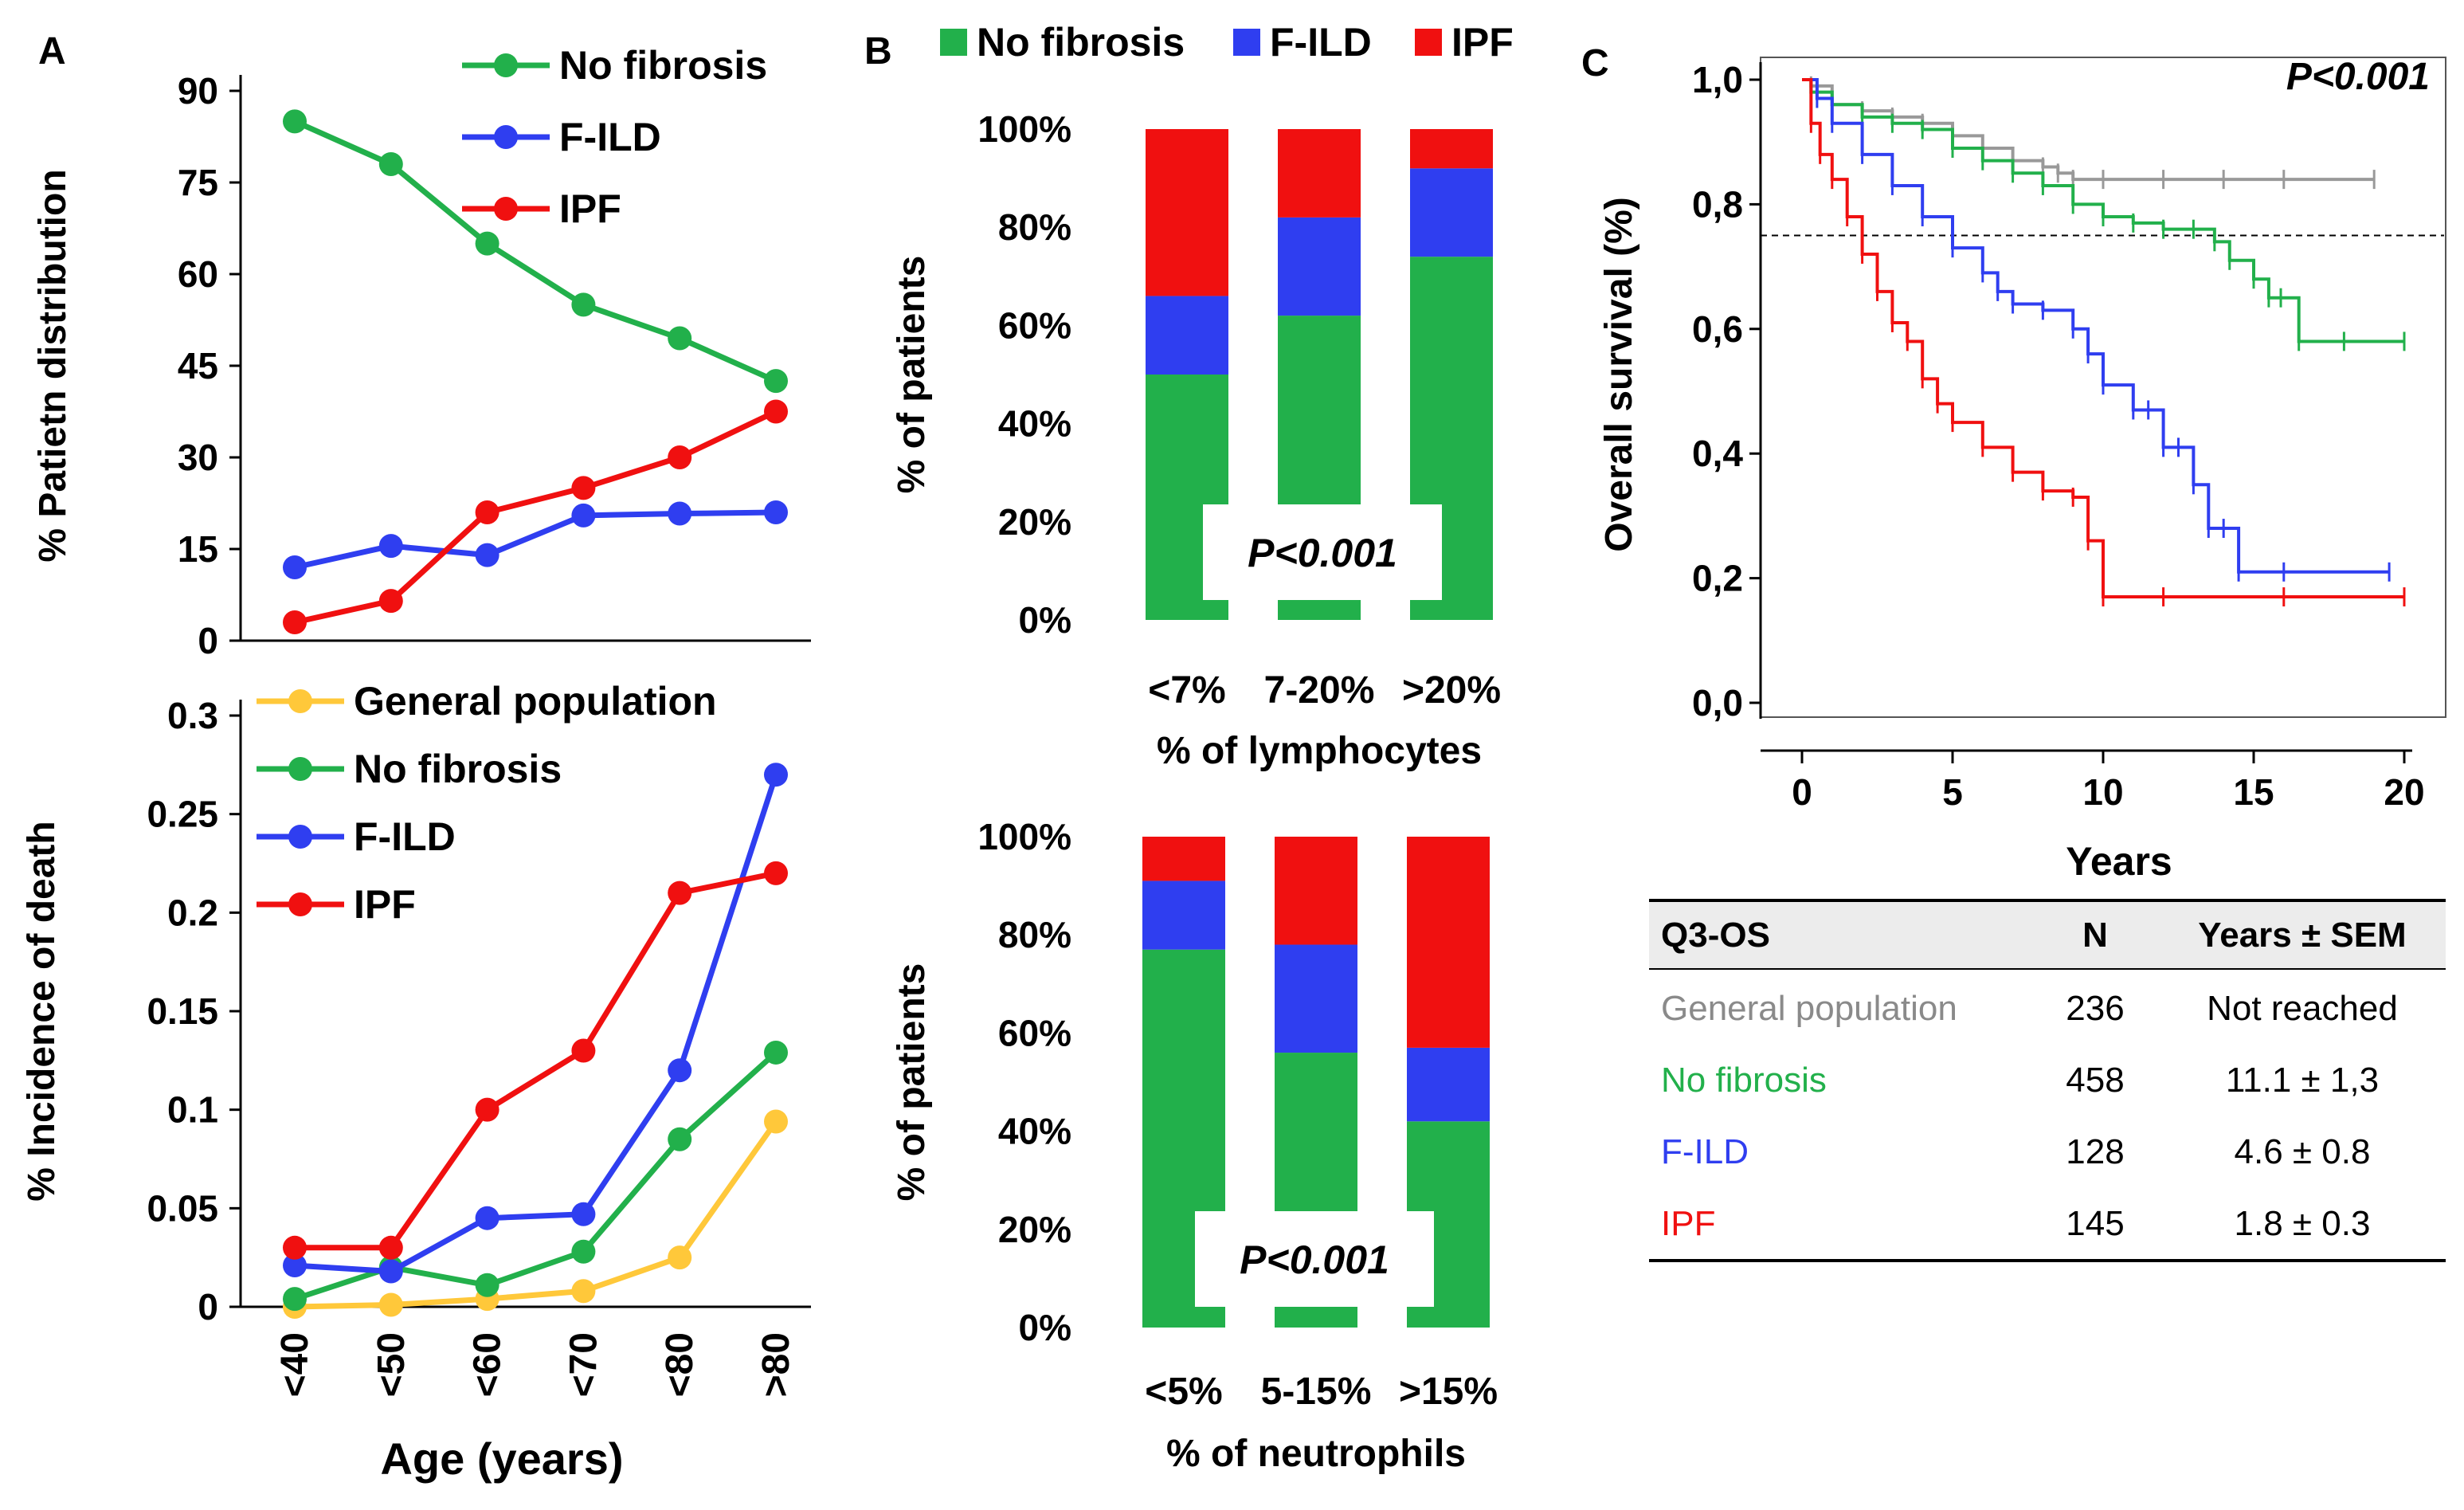  I want to click on table-row-n: 458, so click(2095, 1080).